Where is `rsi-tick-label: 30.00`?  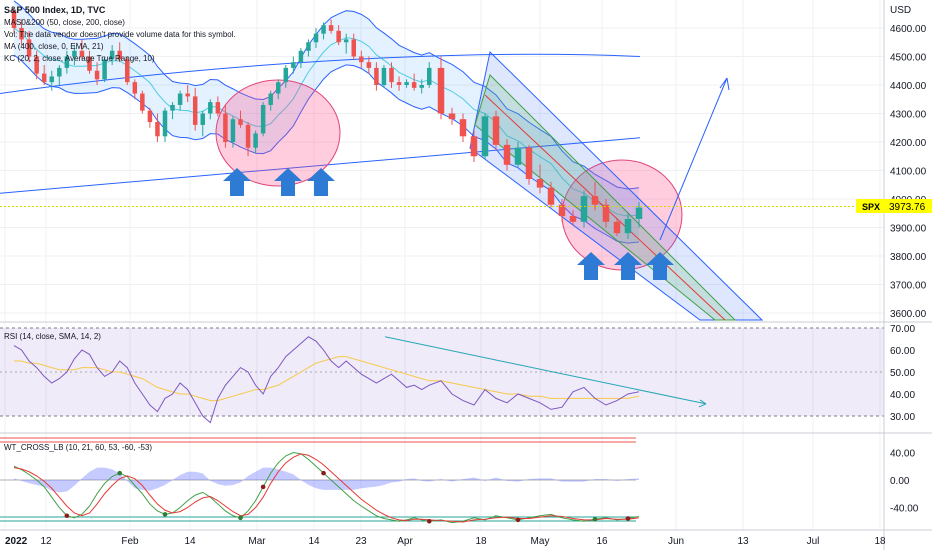 rsi-tick-label: 30.00 is located at coordinates (902, 417).